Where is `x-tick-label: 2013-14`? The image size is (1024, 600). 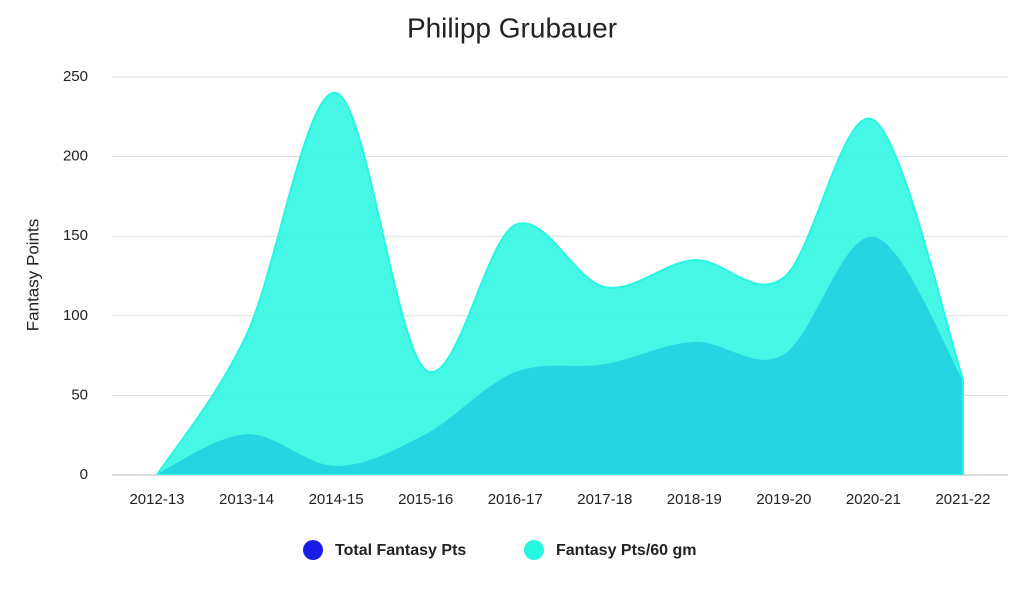
x-tick-label: 2013-14 is located at coordinates (246, 499).